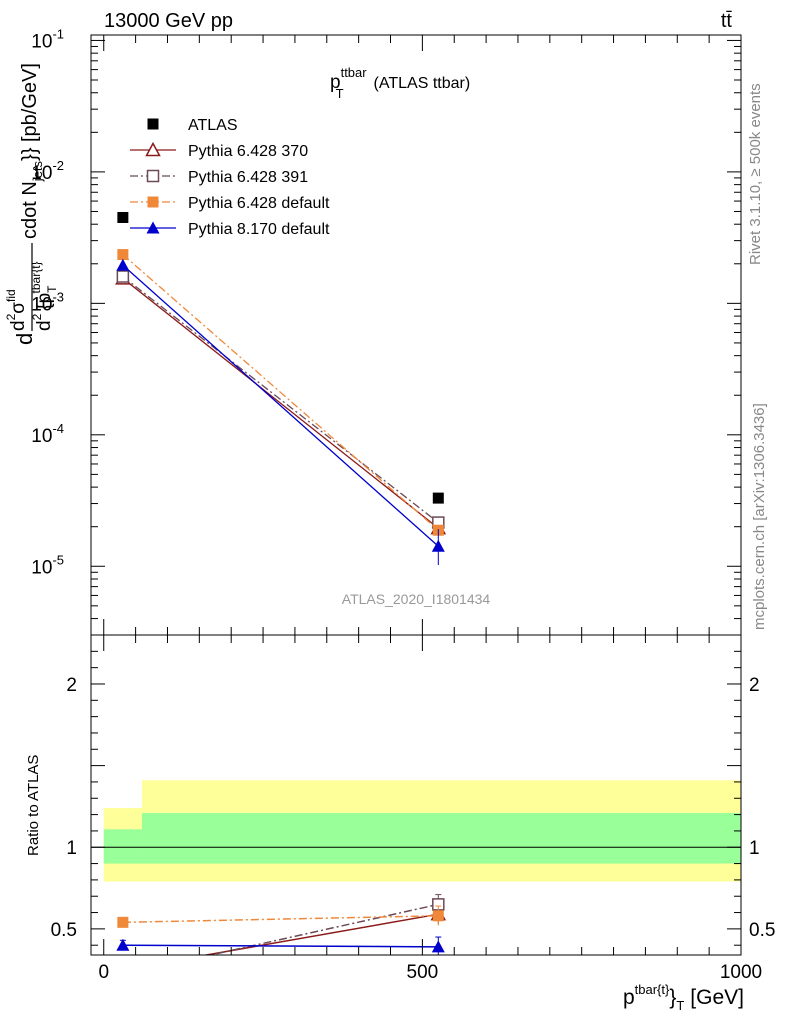 This screenshot has width=786, height=1024. I want to click on ratio-ytick-label-right-1: 1, so click(754, 848).